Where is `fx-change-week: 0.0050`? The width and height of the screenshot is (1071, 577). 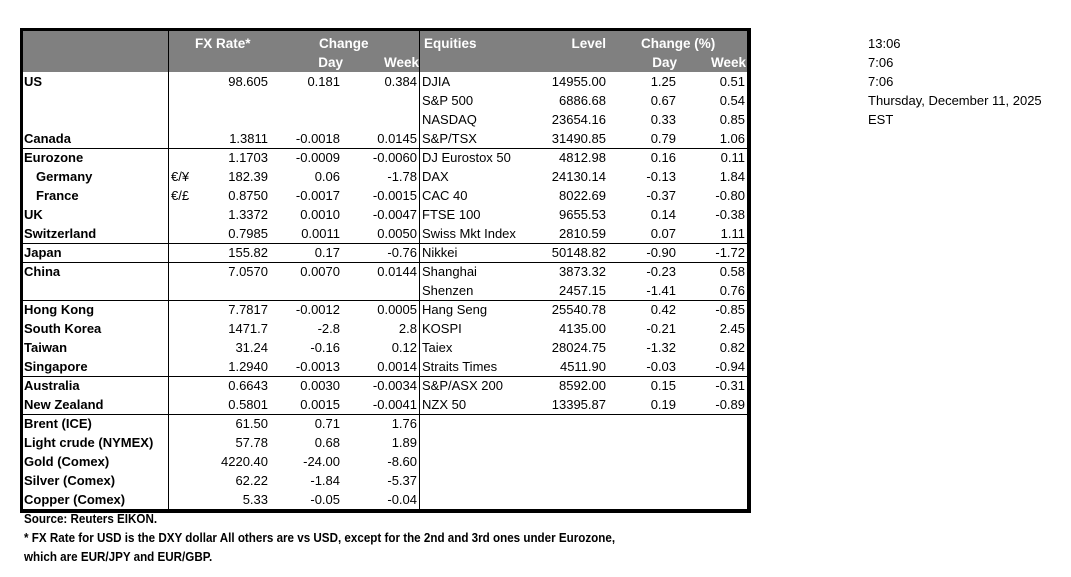
fx-change-week: 0.0050 is located at coordinates (397, 233).